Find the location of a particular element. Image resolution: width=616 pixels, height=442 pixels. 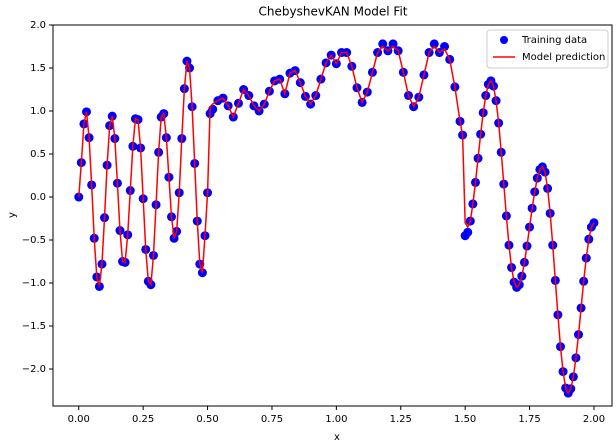

legend-box is located at coordinates (547, 49).